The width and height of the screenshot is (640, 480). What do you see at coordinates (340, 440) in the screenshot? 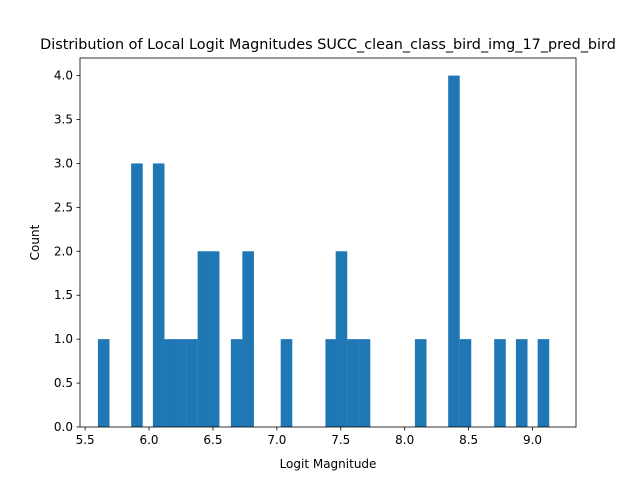
I see `x-tick-label: 7.5` at bounding box center [340, 440].